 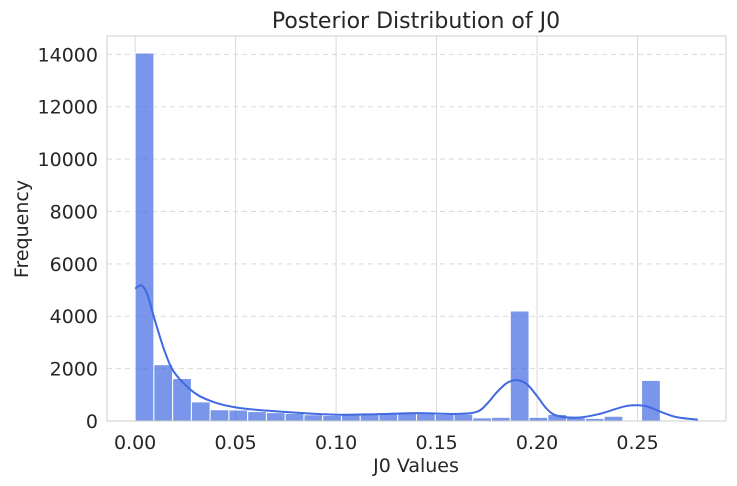 I want to click on y-tick-label: 12000, so click(x=68, y=108).